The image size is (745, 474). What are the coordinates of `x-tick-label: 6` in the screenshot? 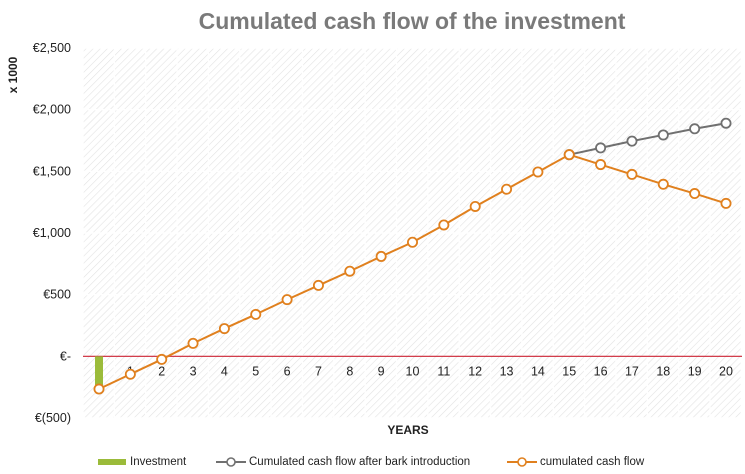 It's located at (287, 371).